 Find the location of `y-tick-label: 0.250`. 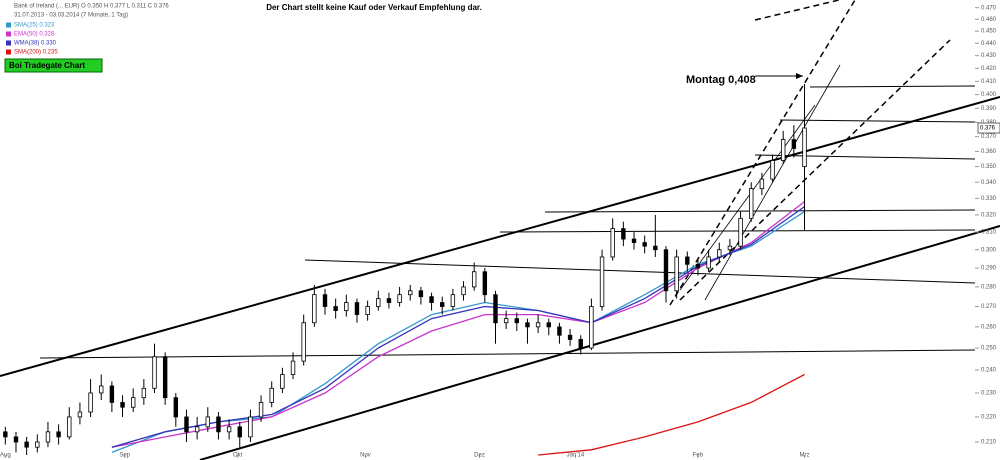

y-tick-label: 0.250 is located at coordinates (989, 349).